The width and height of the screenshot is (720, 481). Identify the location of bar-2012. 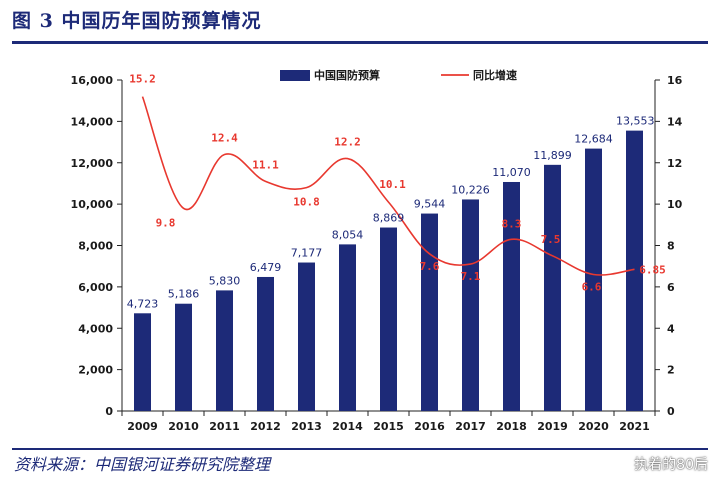
(265, 343).